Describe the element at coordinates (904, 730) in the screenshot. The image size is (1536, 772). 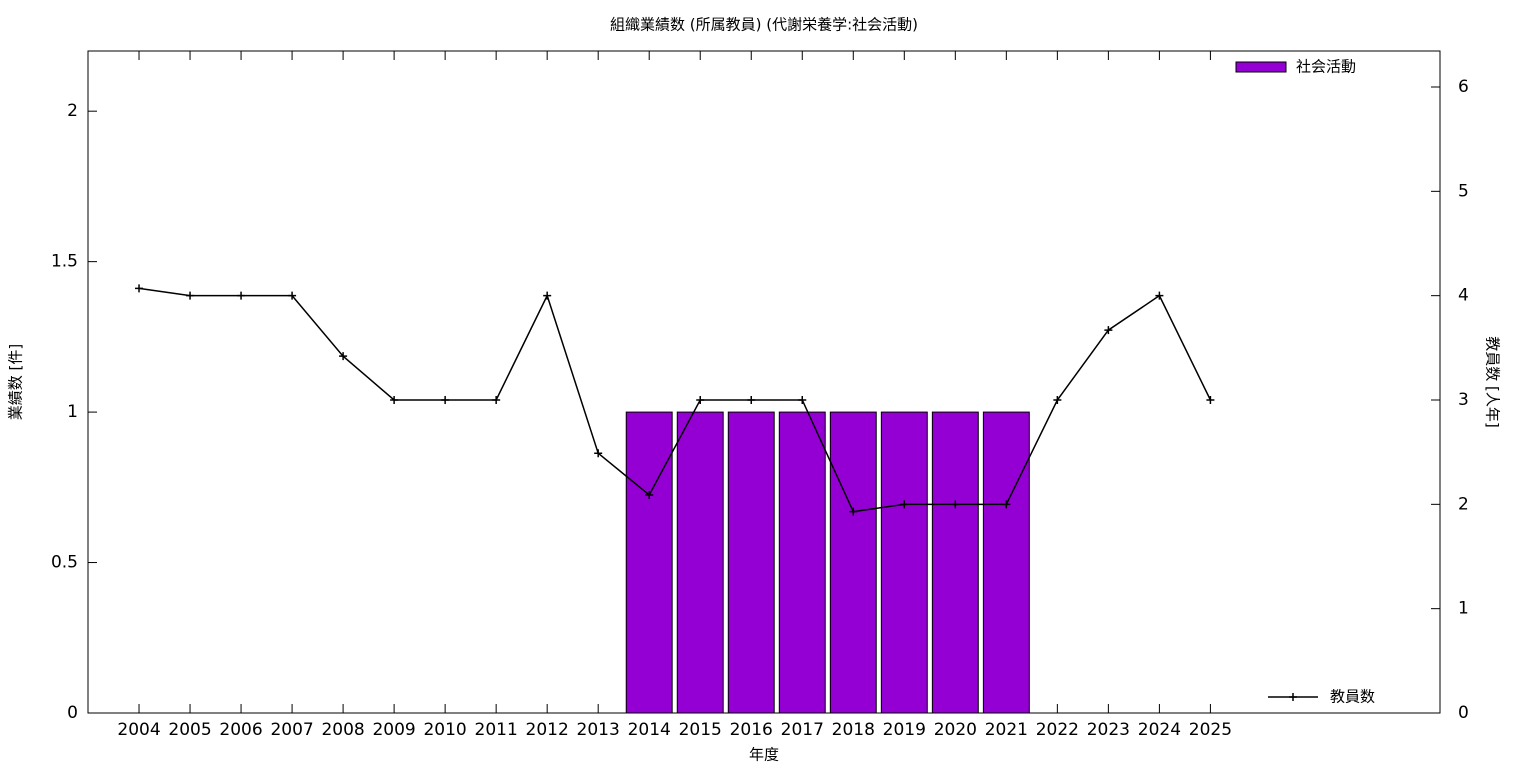
I see `x-tick-label: 2019` at that location.